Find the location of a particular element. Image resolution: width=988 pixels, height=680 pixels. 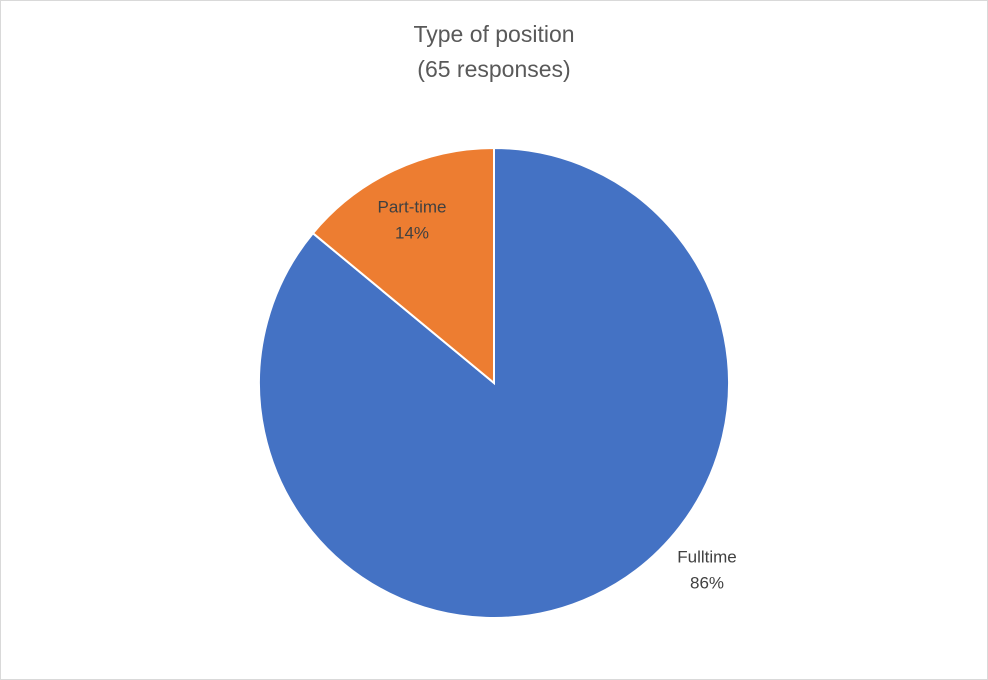

slice-value-label: 14% is located at coordinates (412, 232).